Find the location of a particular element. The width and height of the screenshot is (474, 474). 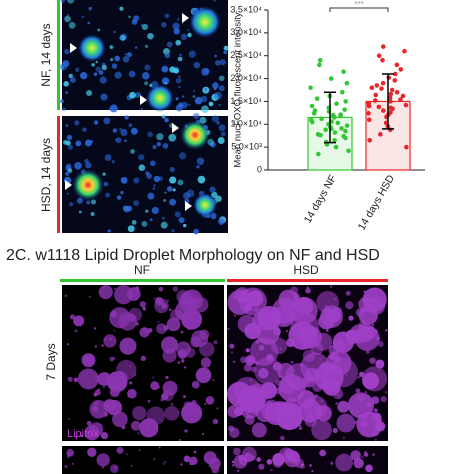

micrograph is located at coordinates (143, 460).